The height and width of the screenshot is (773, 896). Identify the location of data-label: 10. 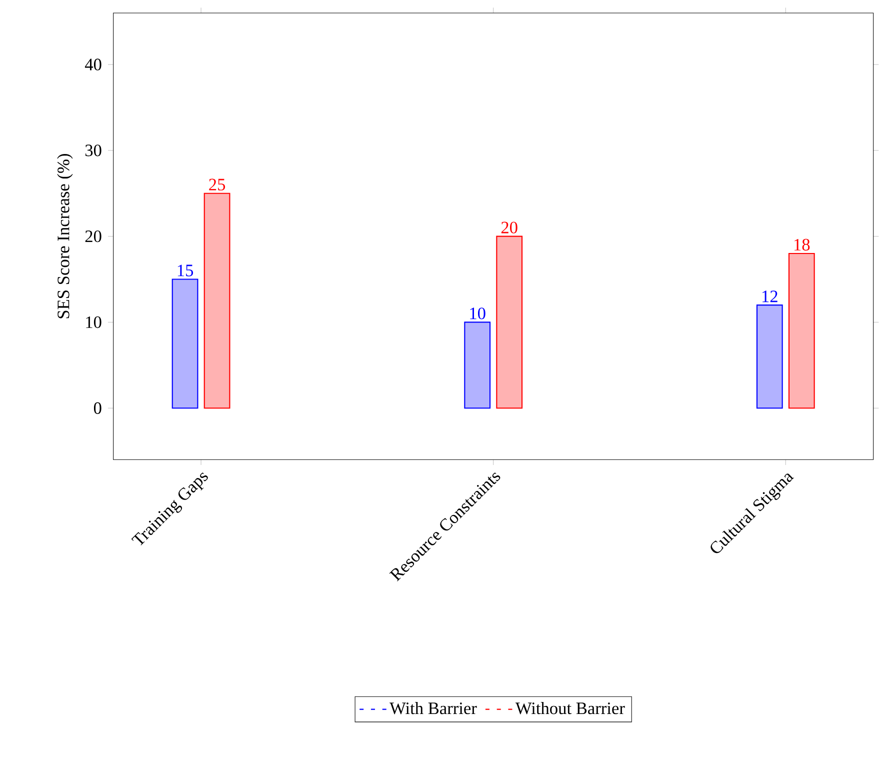
(478, 314).